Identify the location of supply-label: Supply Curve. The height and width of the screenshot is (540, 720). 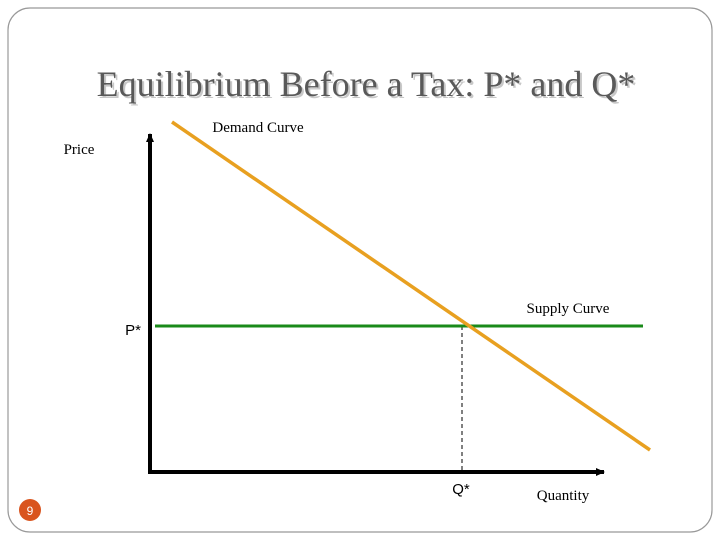
(568, 309).